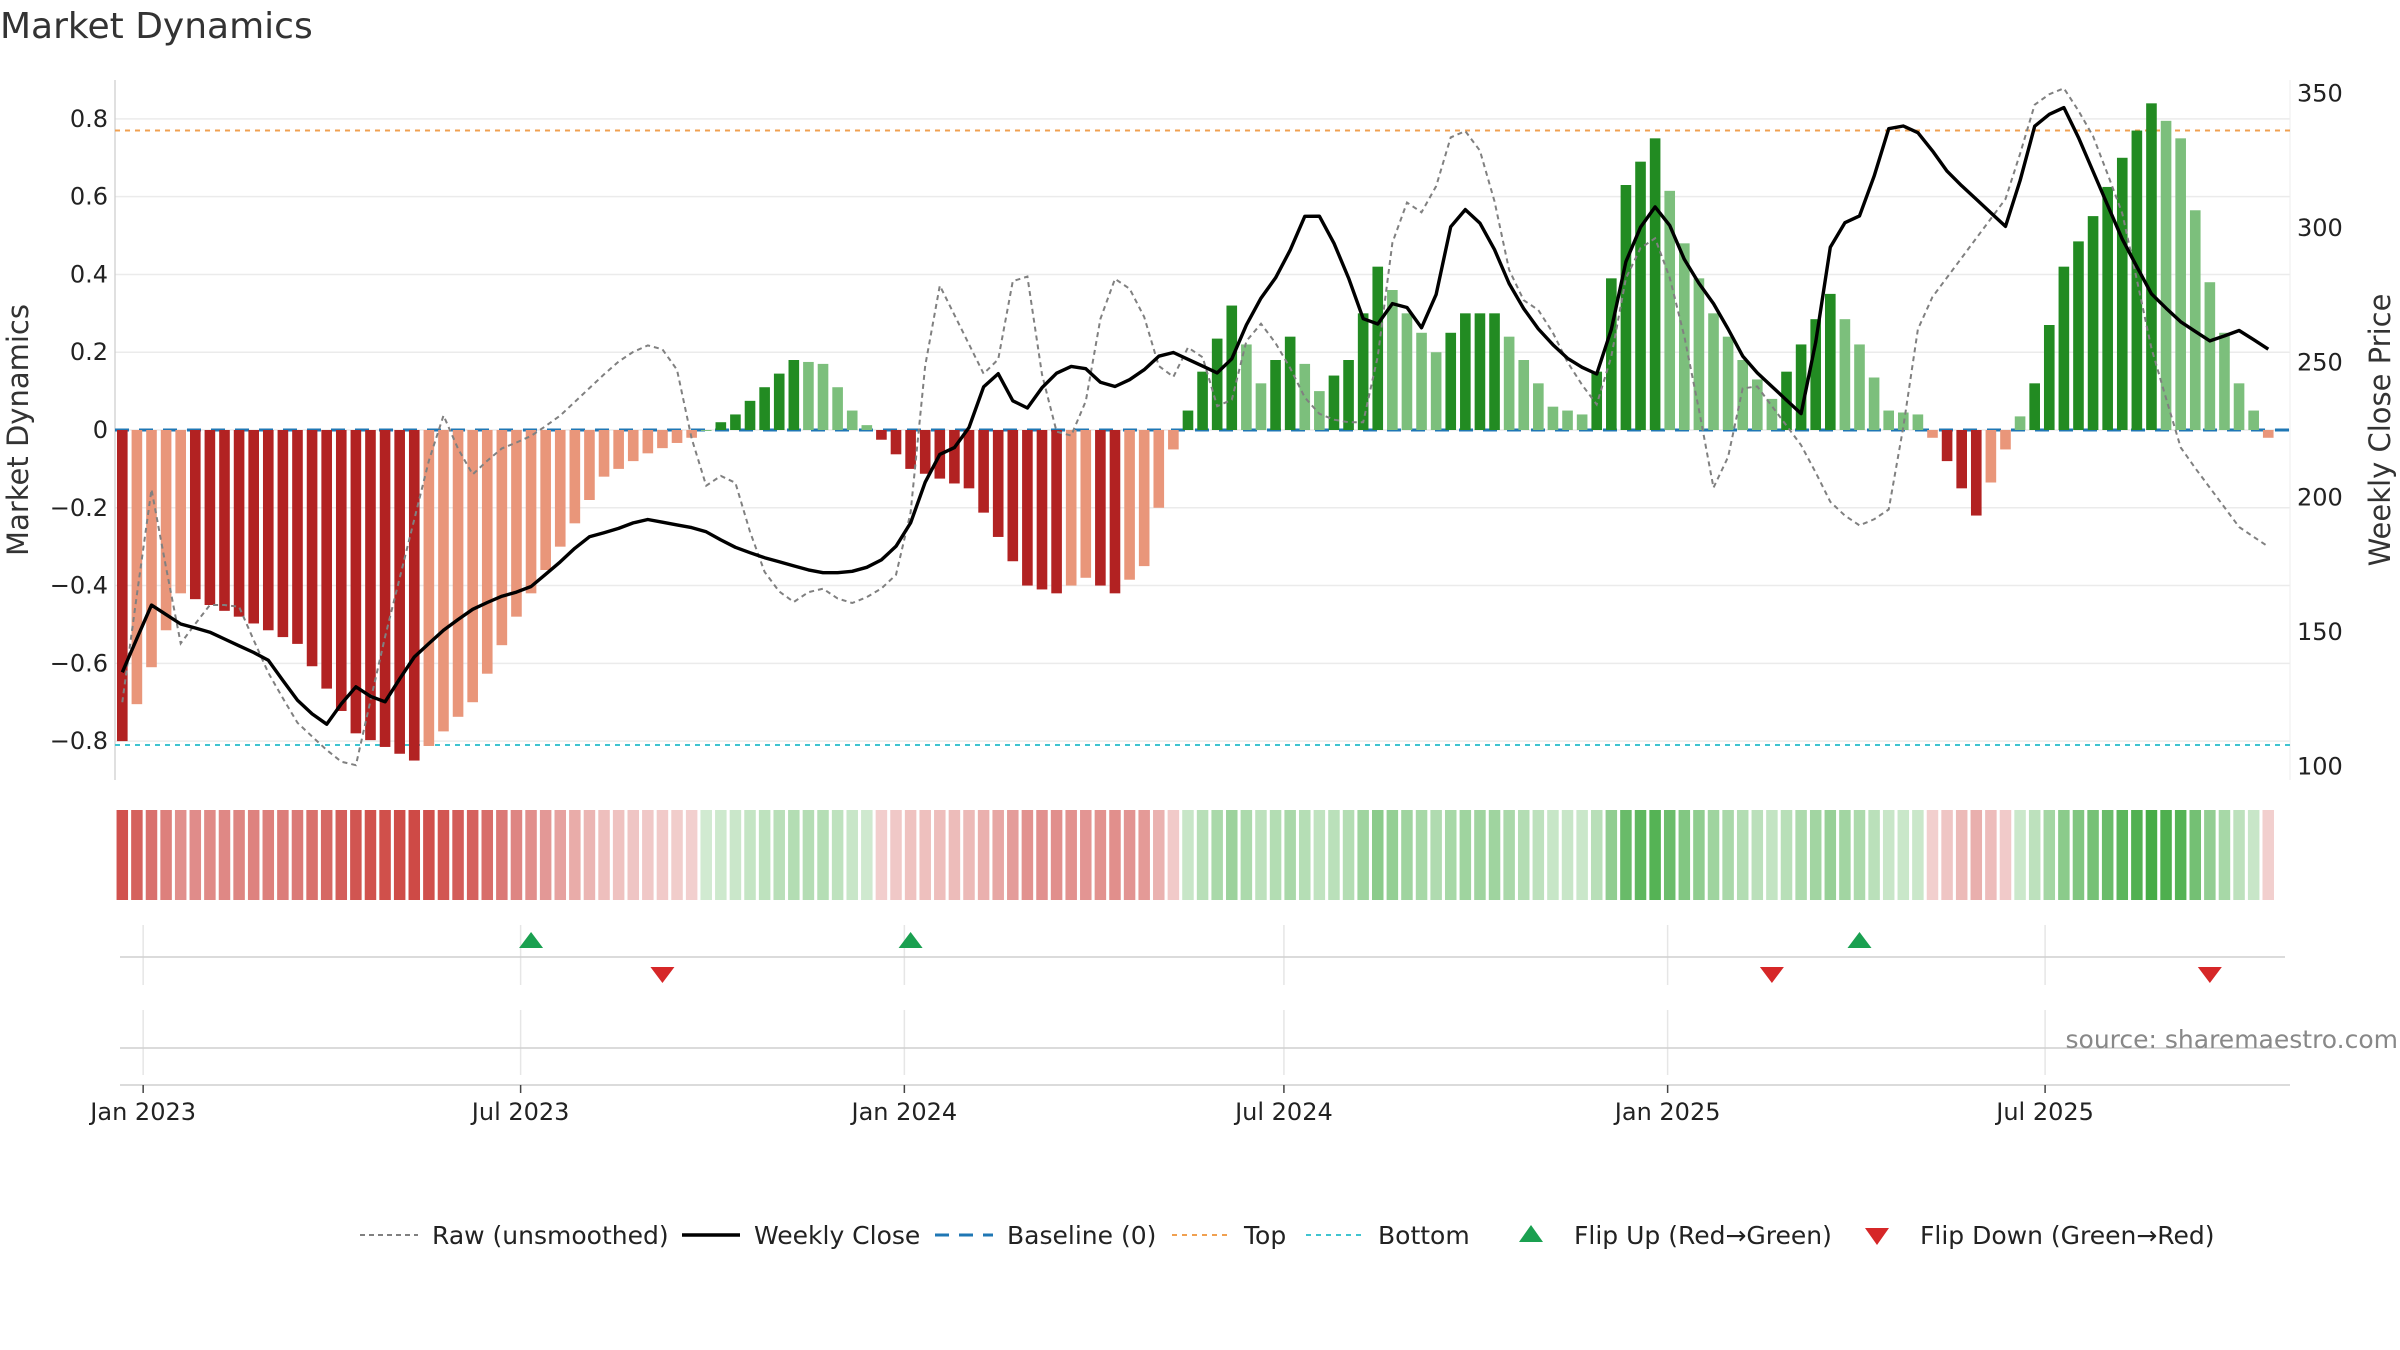 Image resolution: width=2400 pixels, height=1350 pixels. Describe the element at coordinates (662, 975) in the screenshot. I see `flip-down-marker` at that location.